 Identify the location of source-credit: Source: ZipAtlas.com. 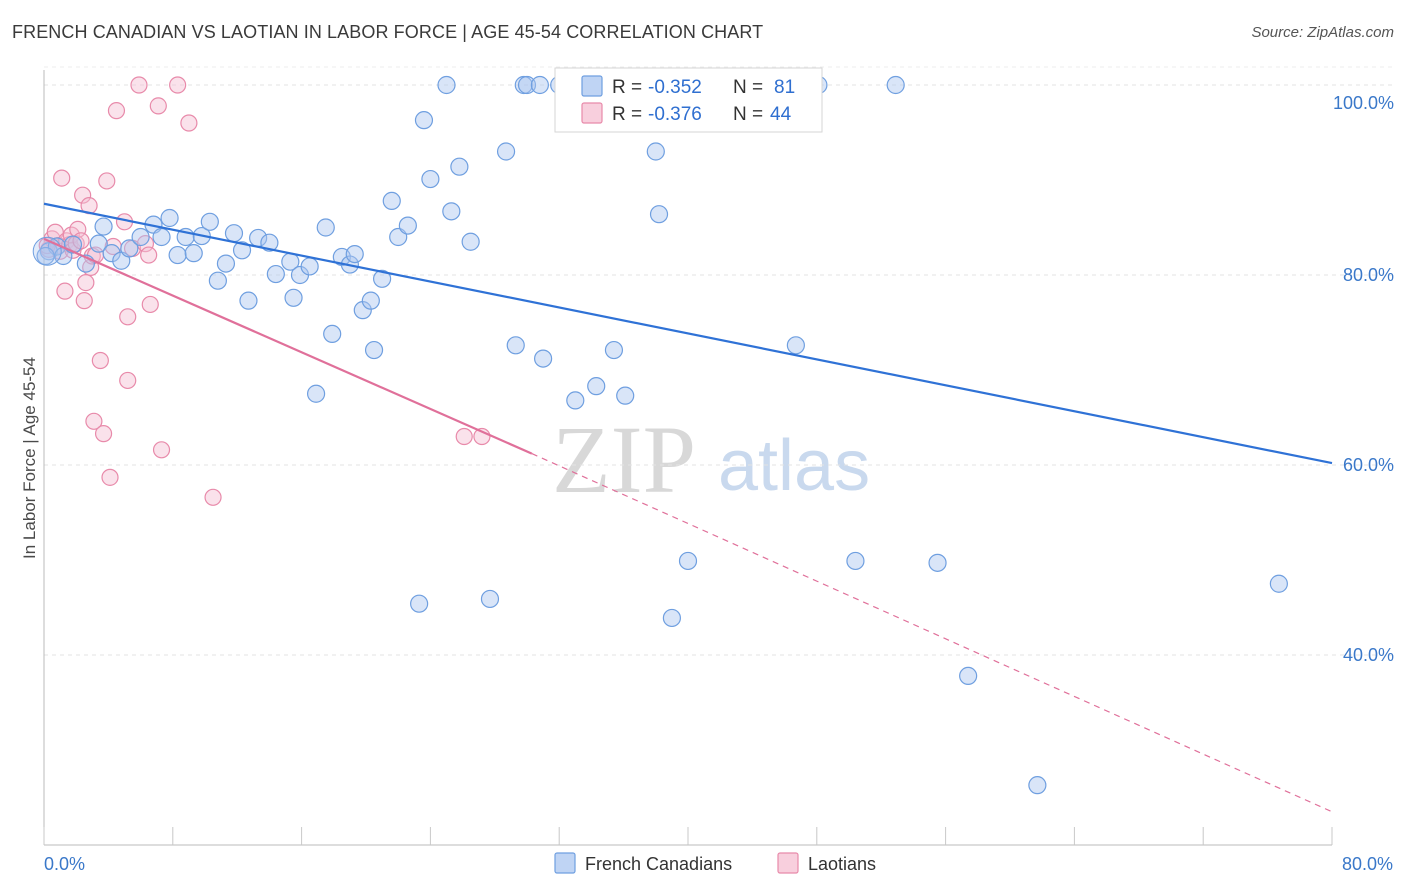
(1322, 32).